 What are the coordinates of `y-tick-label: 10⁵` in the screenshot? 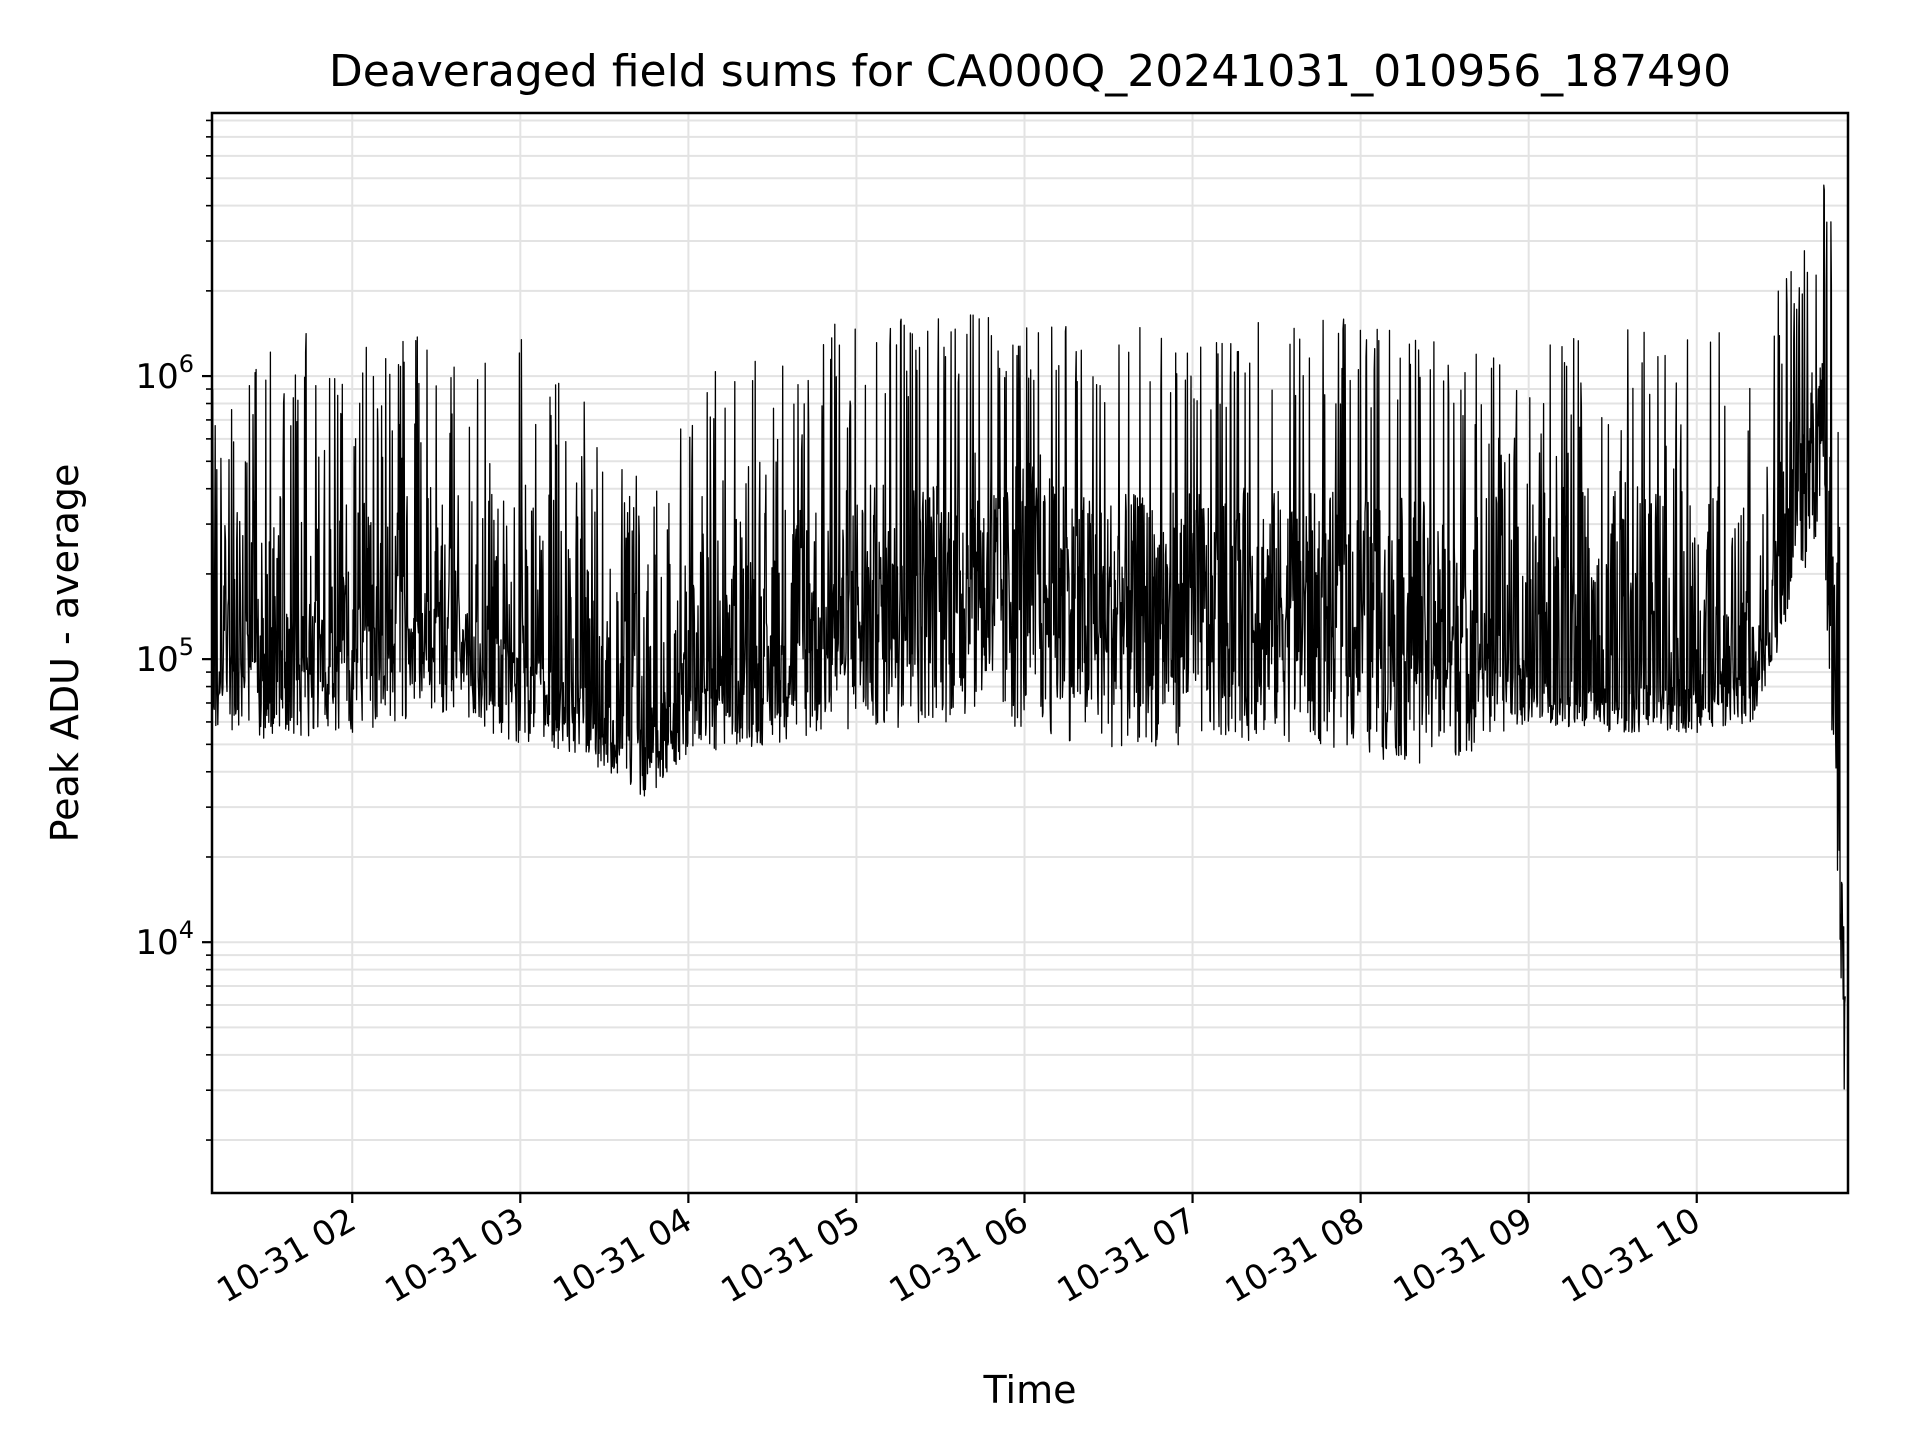 It's located at (164, 656).